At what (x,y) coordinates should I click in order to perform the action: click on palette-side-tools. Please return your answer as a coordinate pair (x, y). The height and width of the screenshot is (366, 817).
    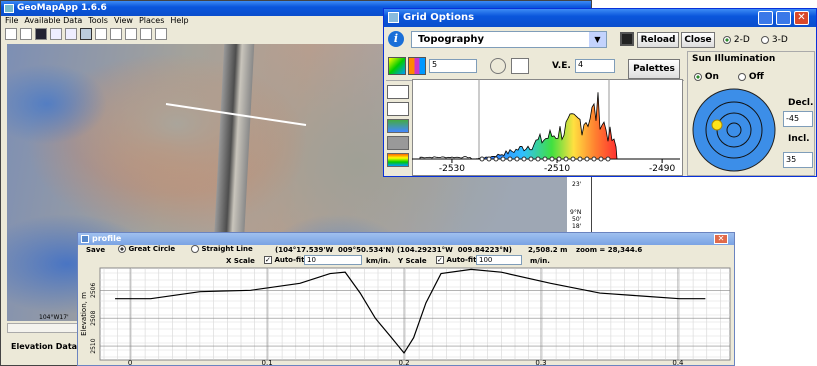
    Looking at the image, I should click on (398, 130).